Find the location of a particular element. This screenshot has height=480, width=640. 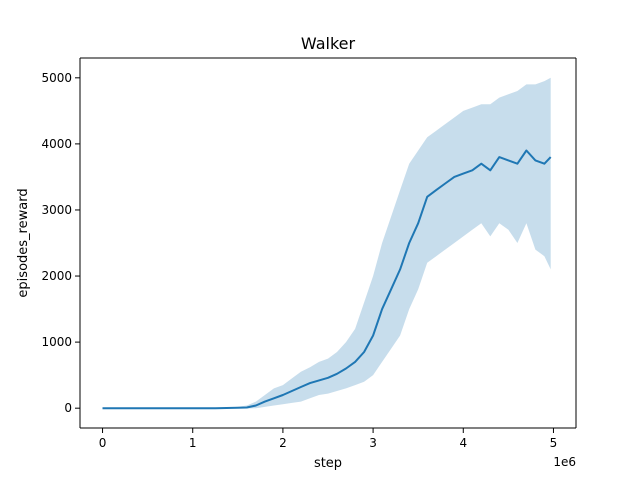

y-axis-label: episodes_reward is located at coordinates (23, 242).